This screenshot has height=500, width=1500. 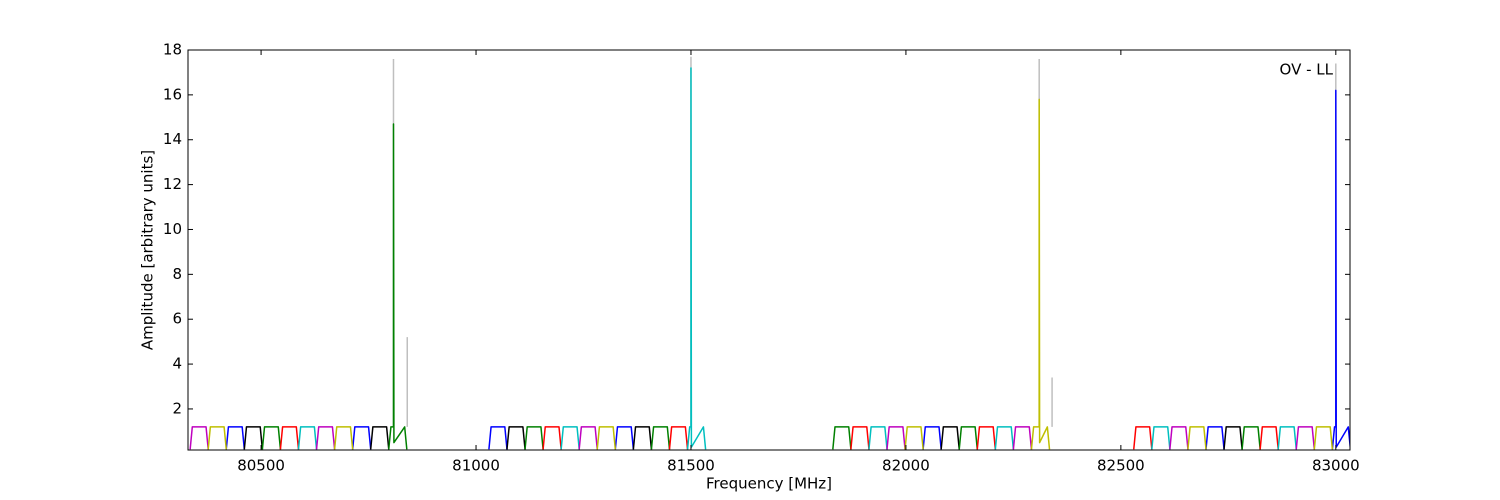 I want to click on x-tick-label: 81000, so click(x=476, y=466).